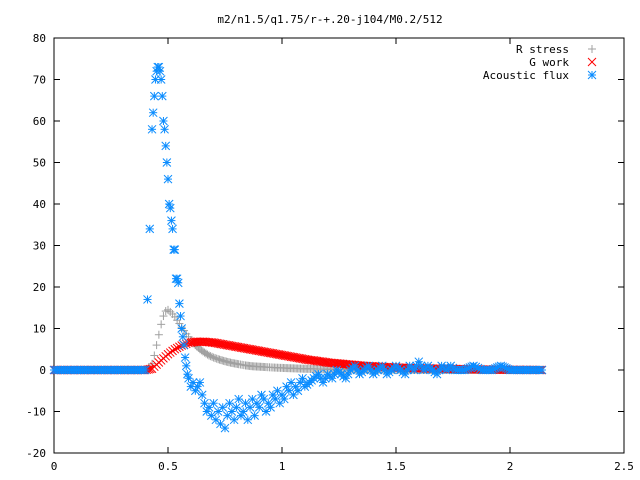 The height and width of the screenshot is (480, 640). I want to click on y-tick: 10, so click(328, 329).